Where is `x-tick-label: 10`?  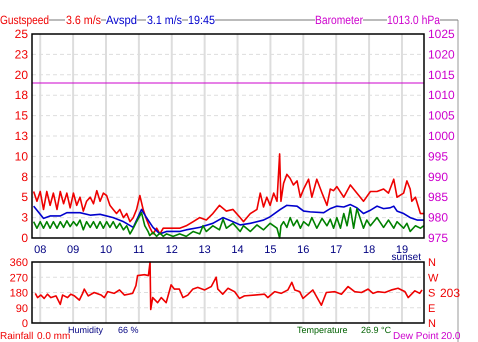 x-tick-label: 10 is located at coordinates (106, 250).